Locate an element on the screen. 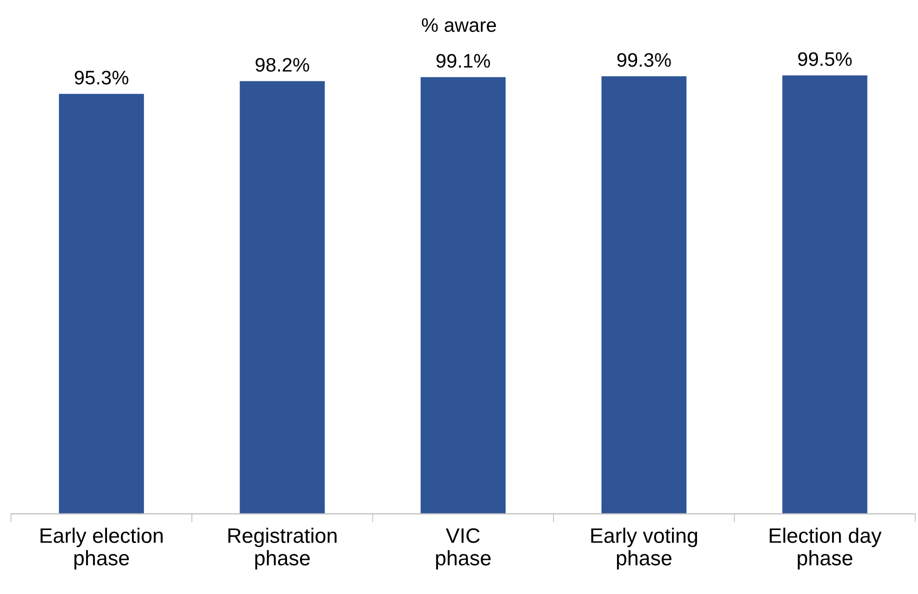  x-tick-label: Registration phase is located at coordinates (282, 549).